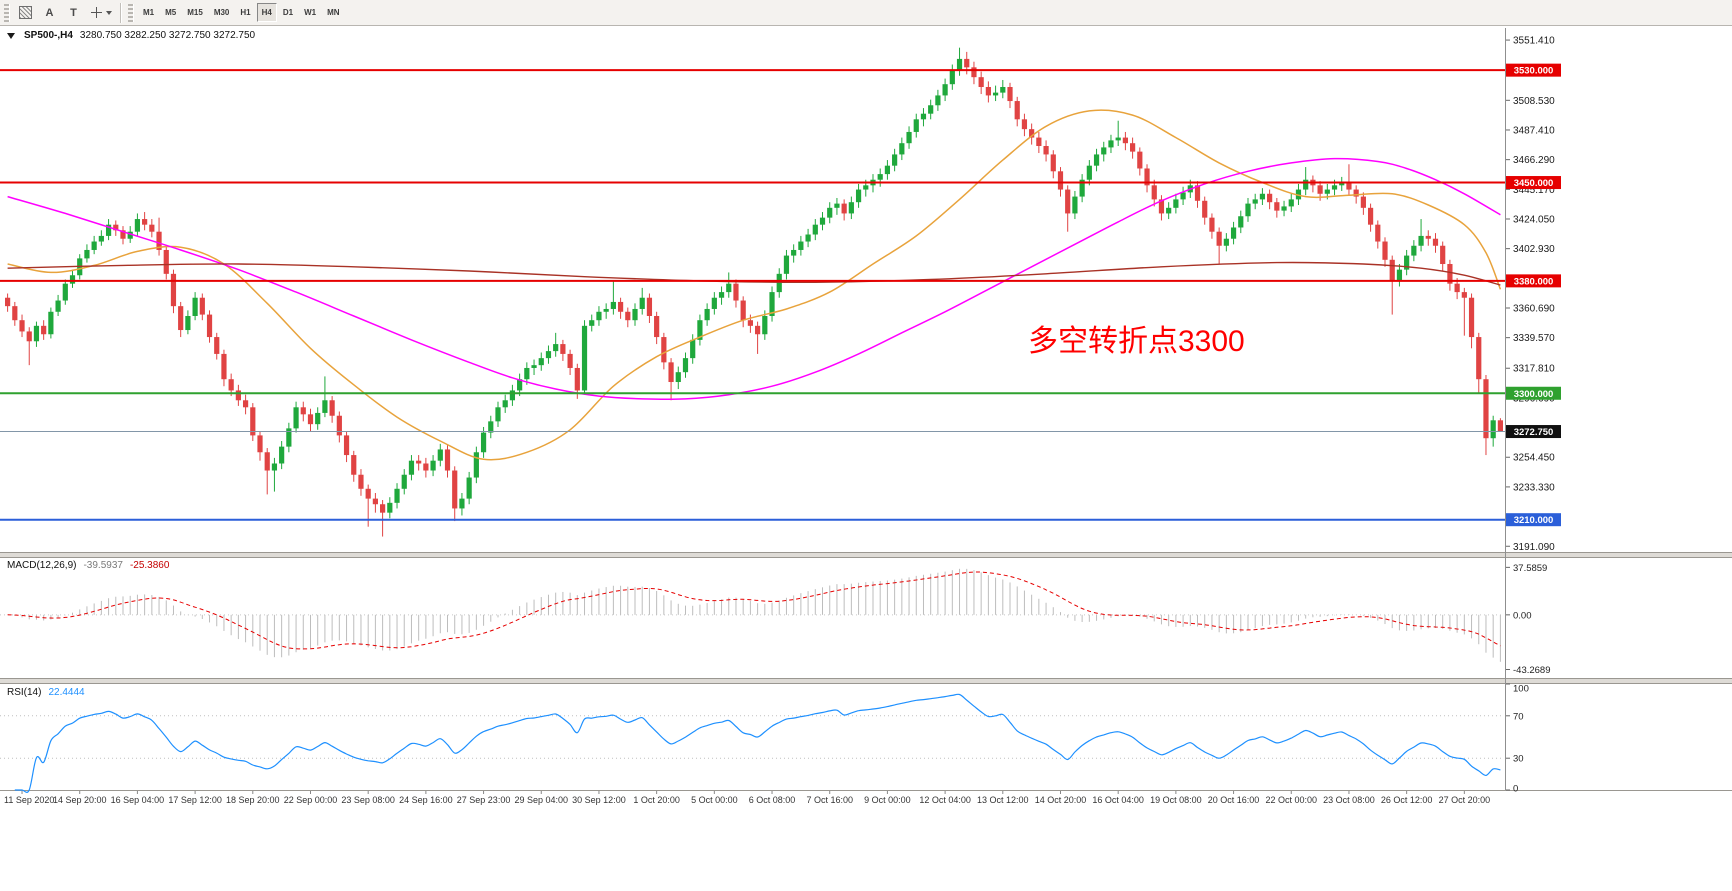 Image resolution: width=1732 pixels, height=891 pixels. What do you see at coordinates (1407, 800) in the screenshot?
I see `time-axis-label: 26 Oct 12:00` at bounding box center [1407, 800].